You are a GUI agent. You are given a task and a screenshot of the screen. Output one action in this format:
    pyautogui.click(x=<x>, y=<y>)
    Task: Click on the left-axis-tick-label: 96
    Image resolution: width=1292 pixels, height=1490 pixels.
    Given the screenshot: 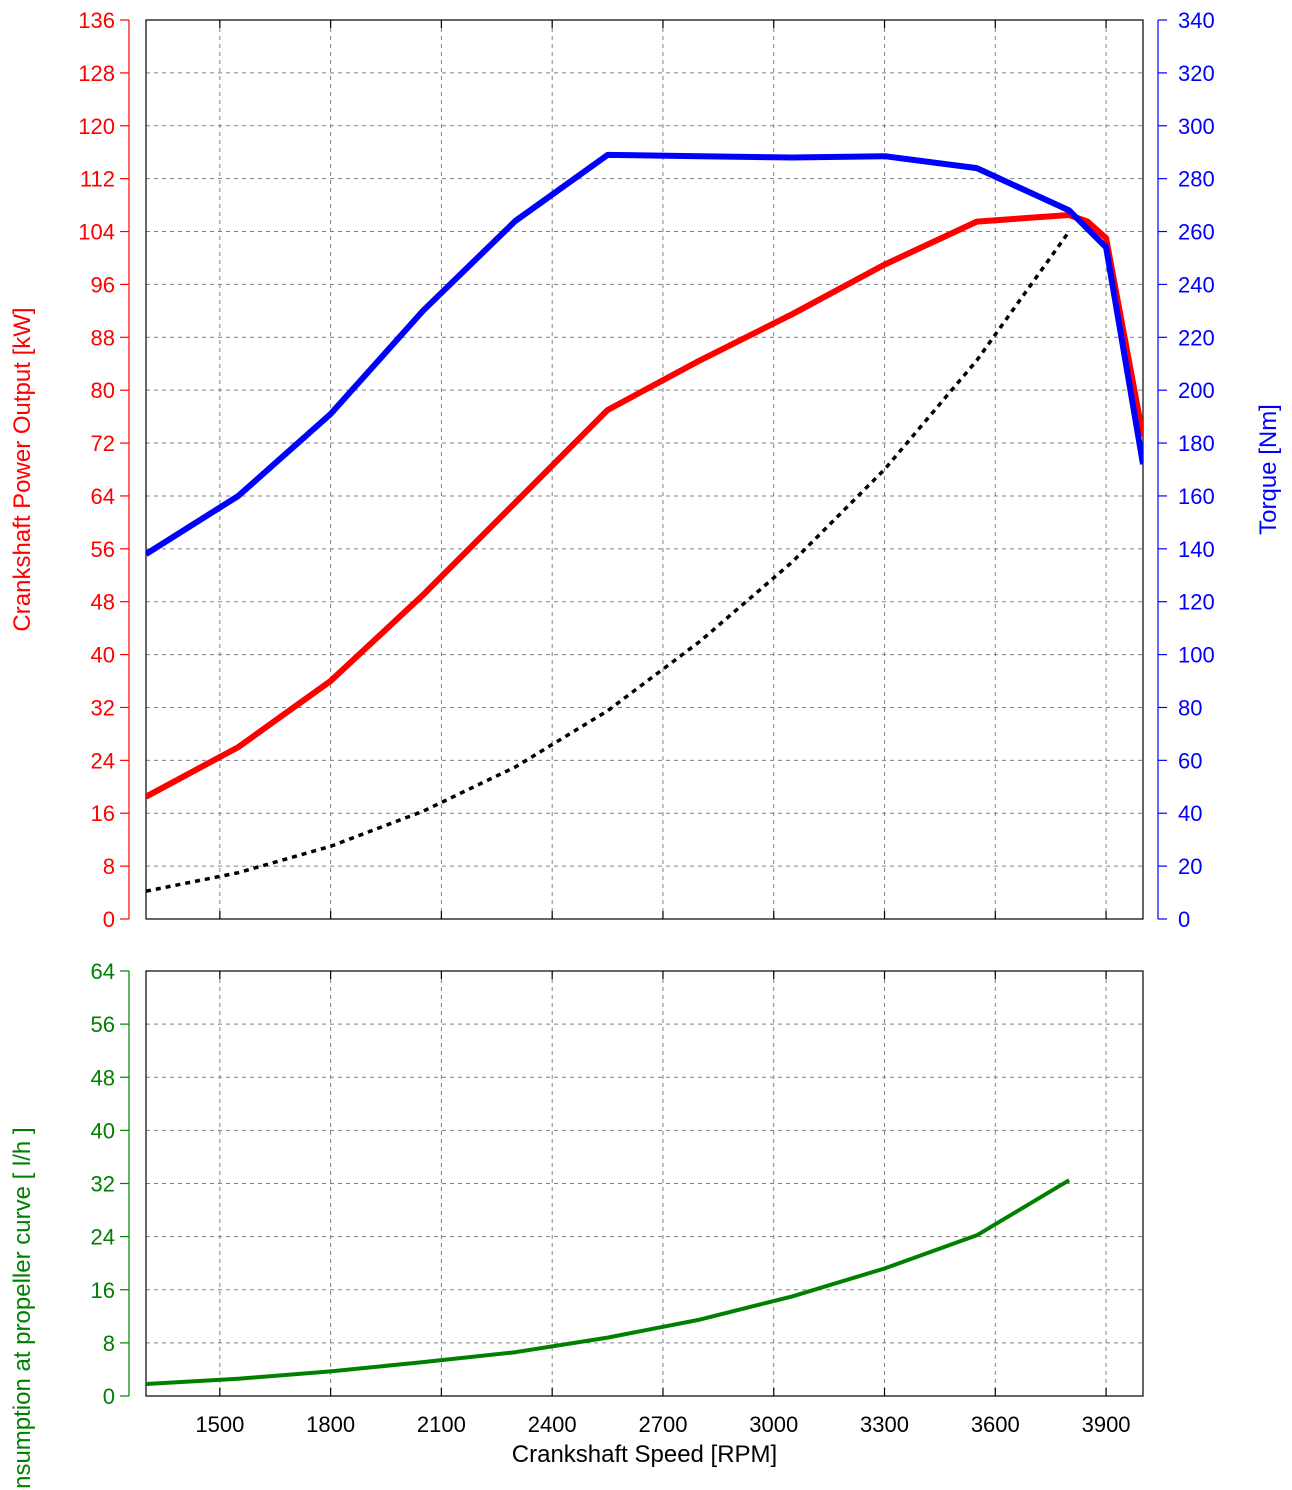 What is the action you would take?
    pyautogui.click(x=103, y=284)
    